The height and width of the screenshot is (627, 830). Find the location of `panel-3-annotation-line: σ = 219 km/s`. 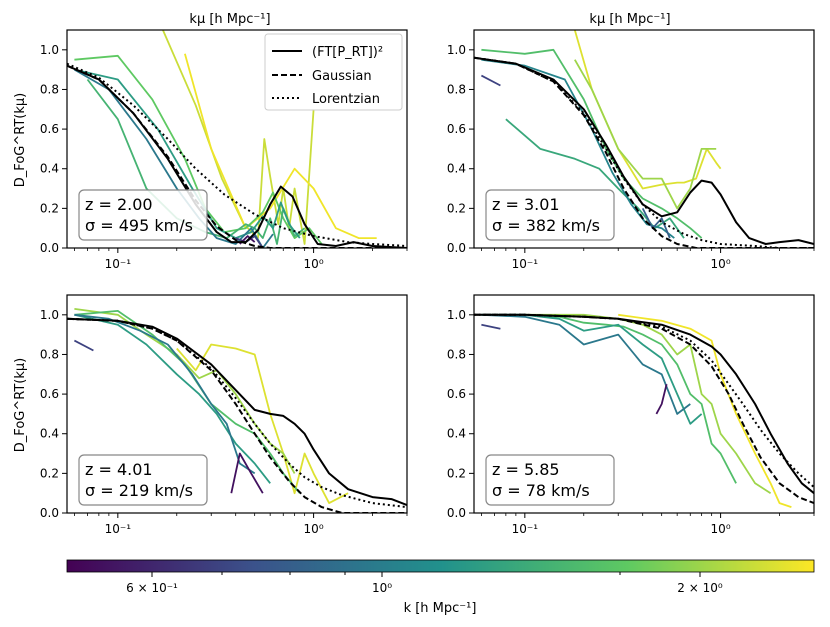

panel-3-annotation-line: σ = 219 km/s is located at coordinates (139, 490).